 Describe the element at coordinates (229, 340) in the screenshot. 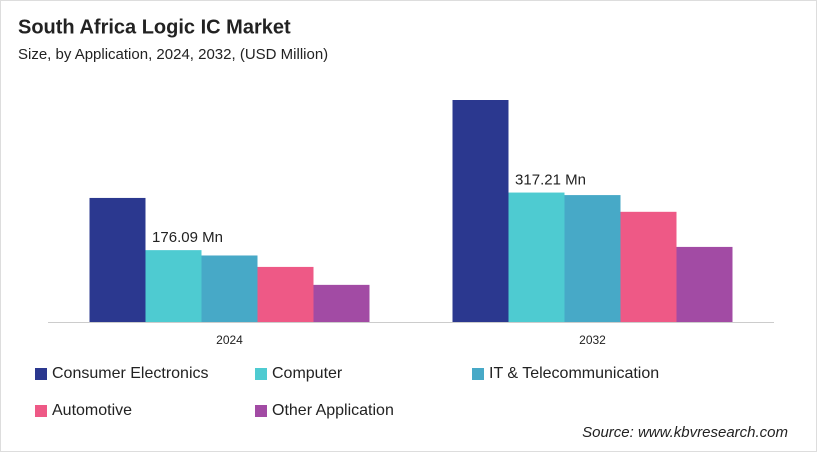

I see `x-tick-label: 2024` at that location.